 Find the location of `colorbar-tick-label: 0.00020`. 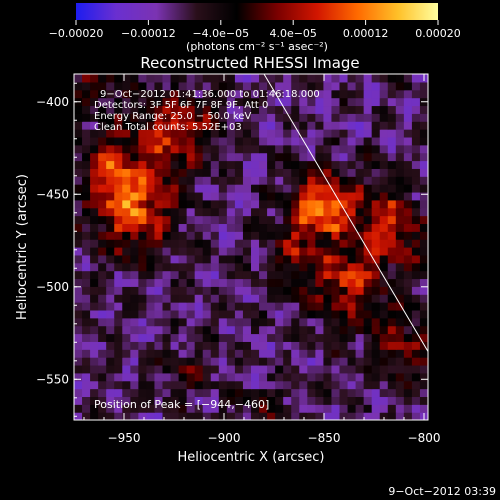

colorbar-tick-label: 0.00020 is located at coordinates (438, 33).